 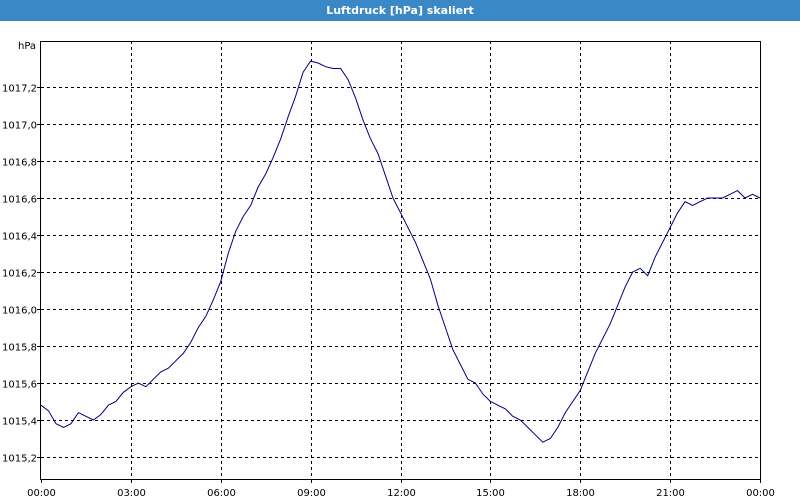 What do you see at coordinates (580, 493) in the screenshot?
I see `x-tick-time-label: 18:00` at bounding box center [580, 493].